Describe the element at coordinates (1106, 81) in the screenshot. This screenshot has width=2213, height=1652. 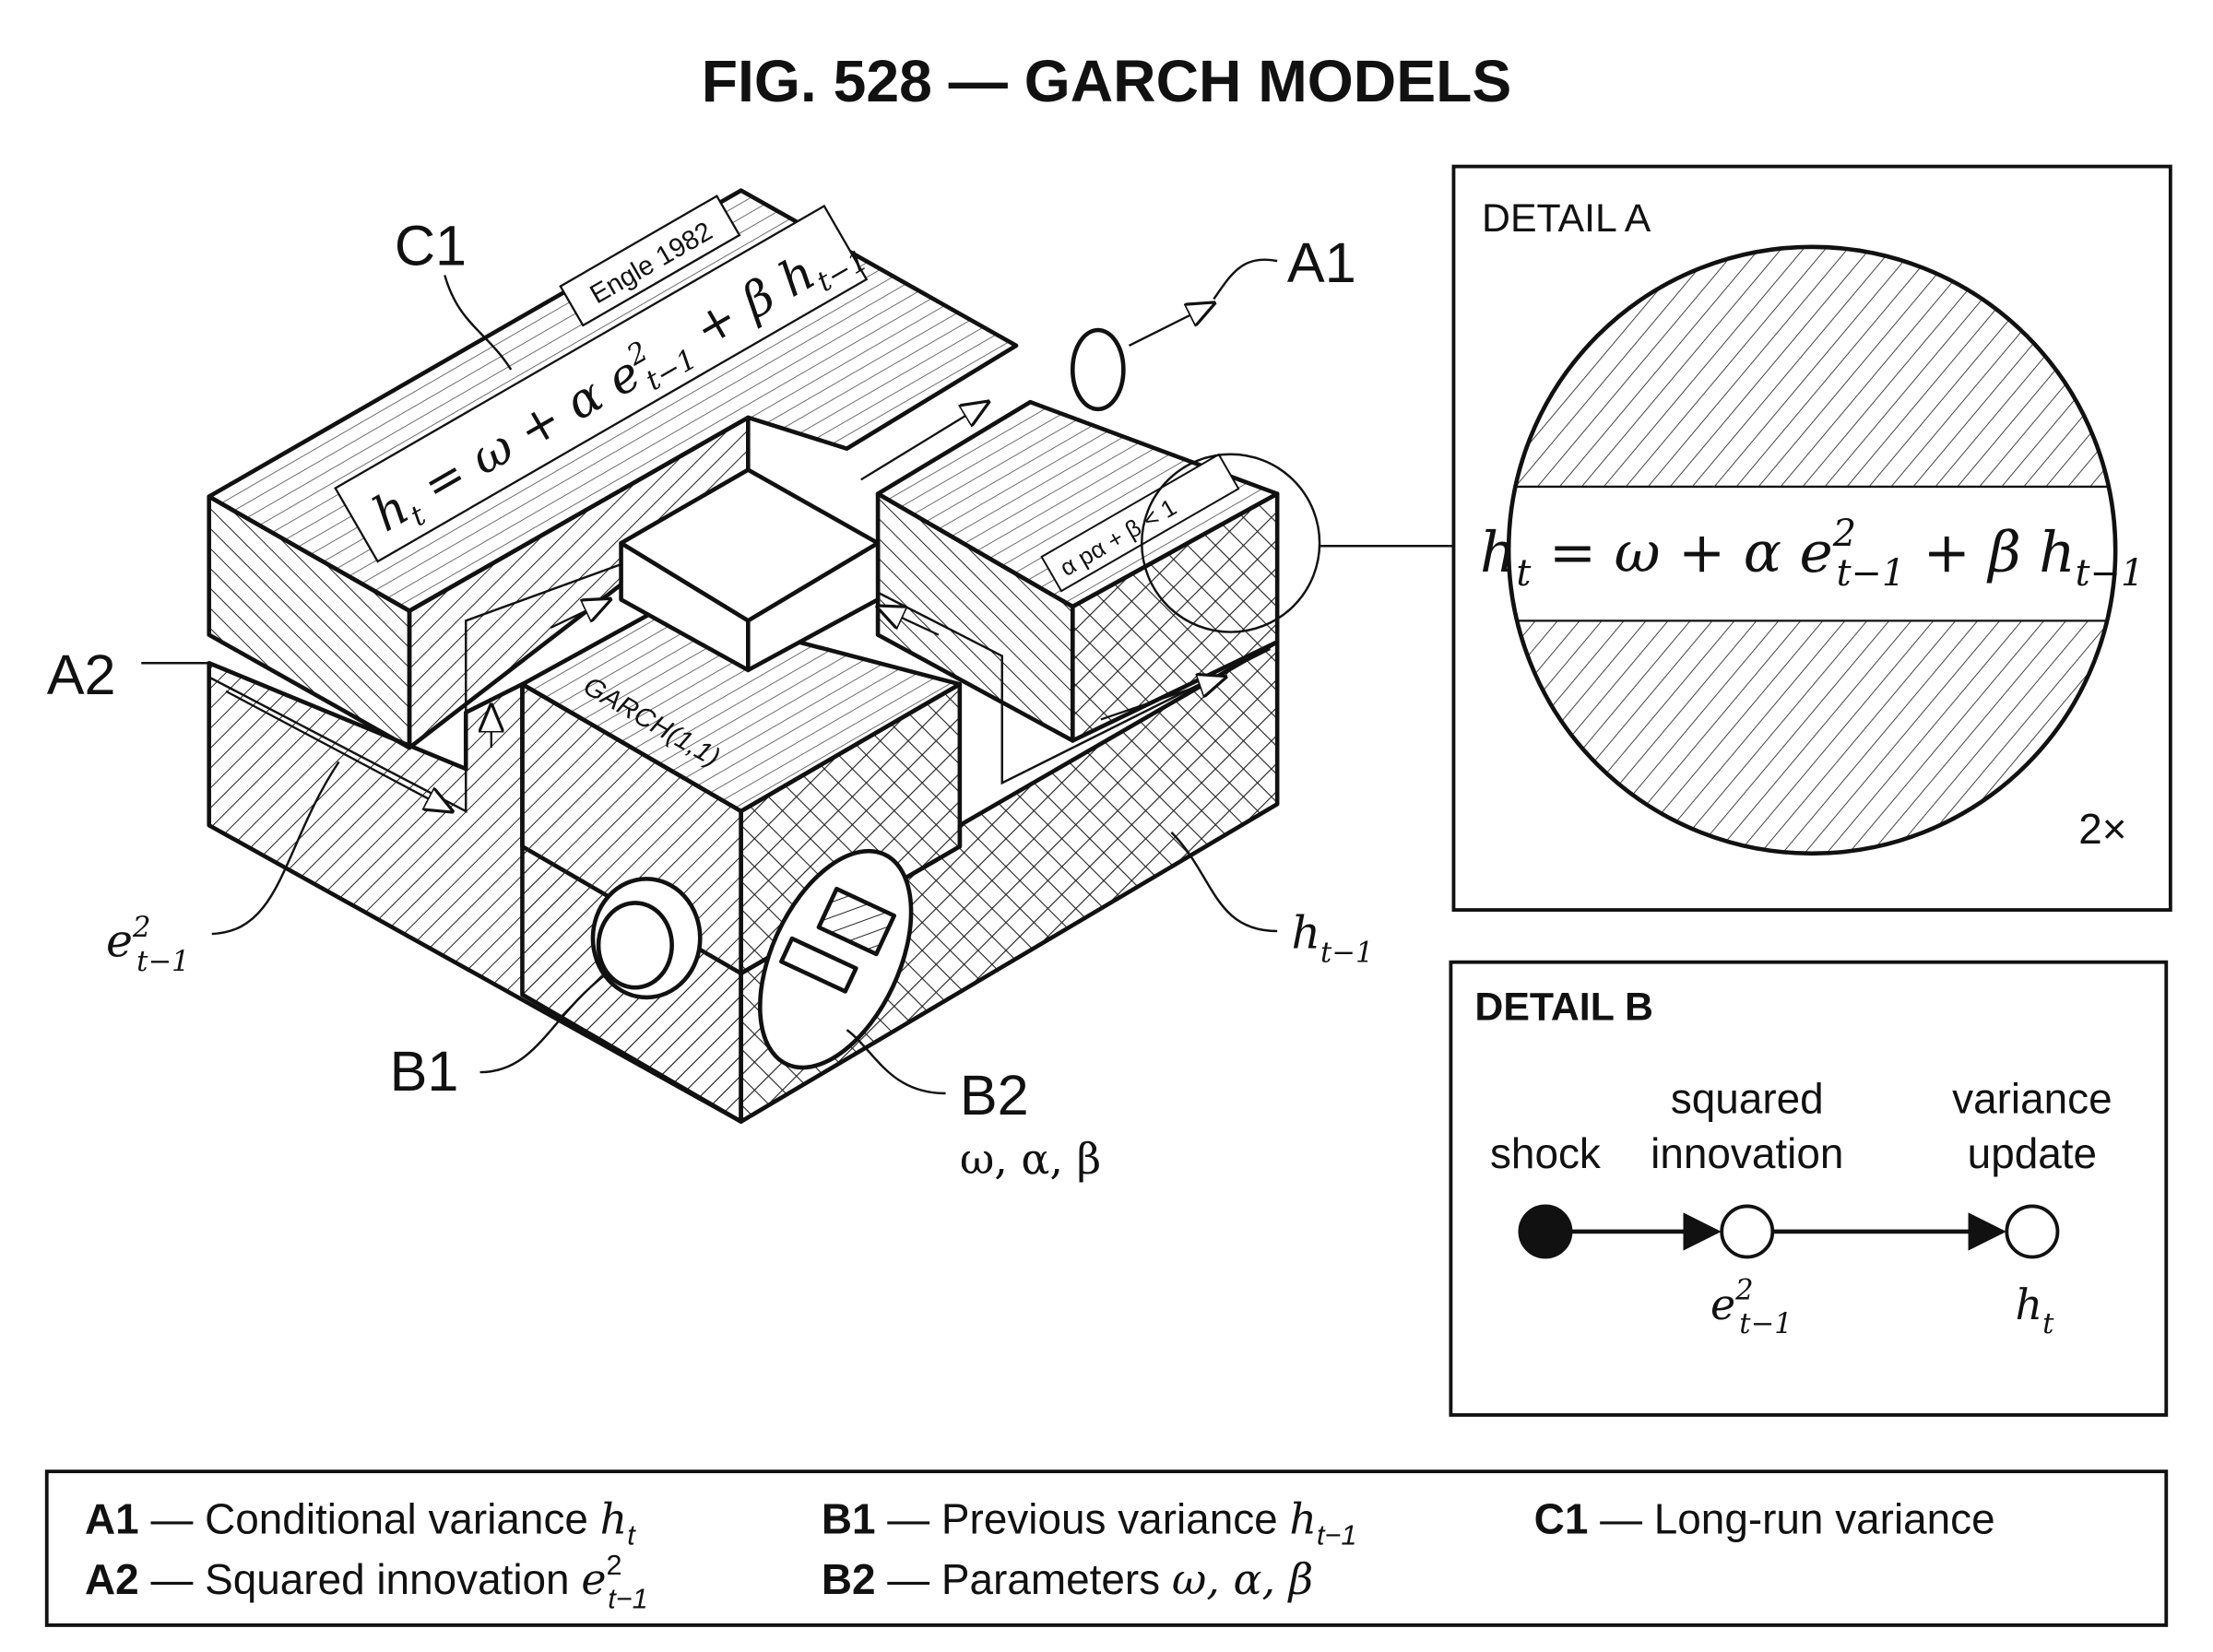
I see `figure-title: FIG. 528 — GARCH MODELS` at that location.